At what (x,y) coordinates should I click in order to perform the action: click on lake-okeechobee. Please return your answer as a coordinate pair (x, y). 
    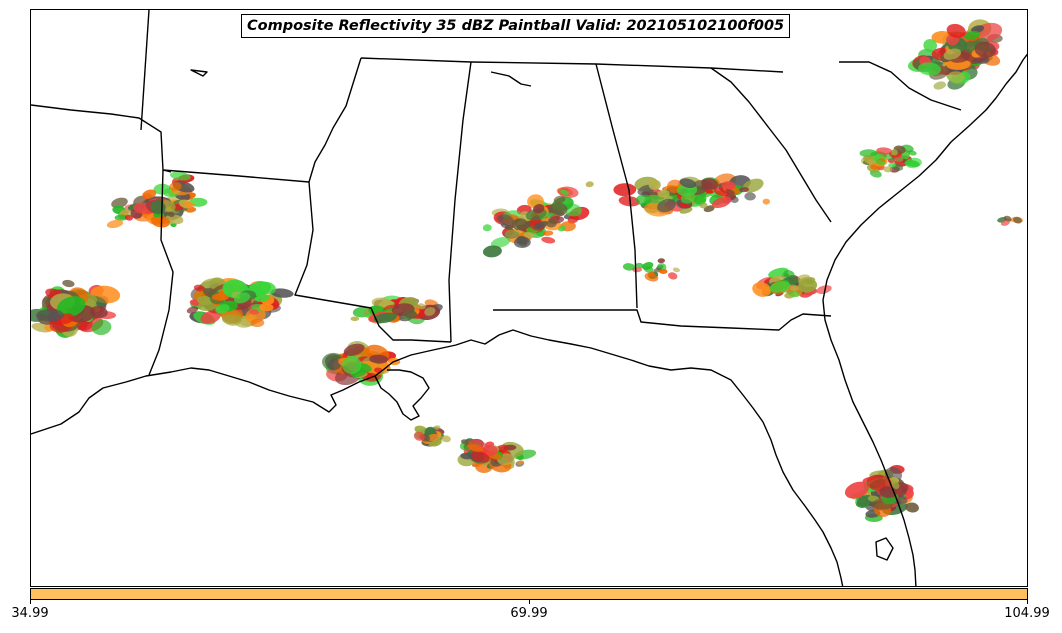
    Looking at the image, I should click on (884, 549).